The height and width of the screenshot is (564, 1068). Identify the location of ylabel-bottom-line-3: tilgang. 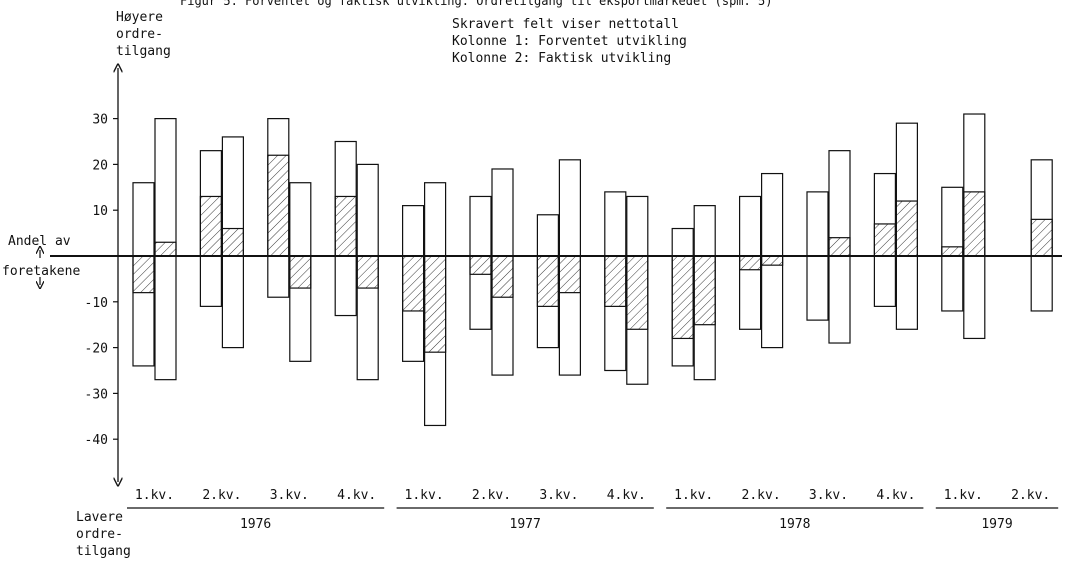
(103, 551).